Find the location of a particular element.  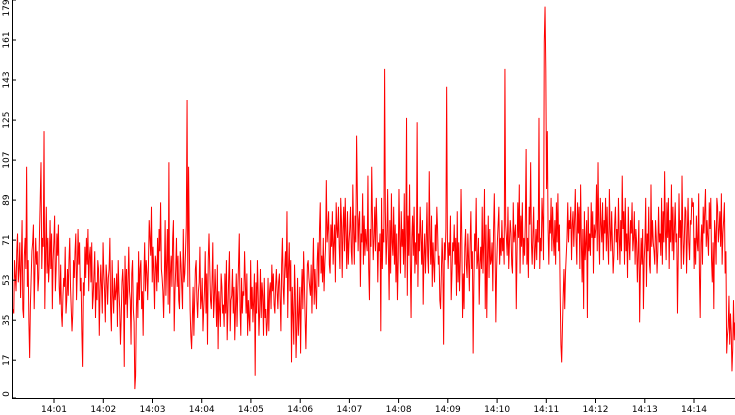

x-tick-label: 14:10 is located at coordinates (497, 410).